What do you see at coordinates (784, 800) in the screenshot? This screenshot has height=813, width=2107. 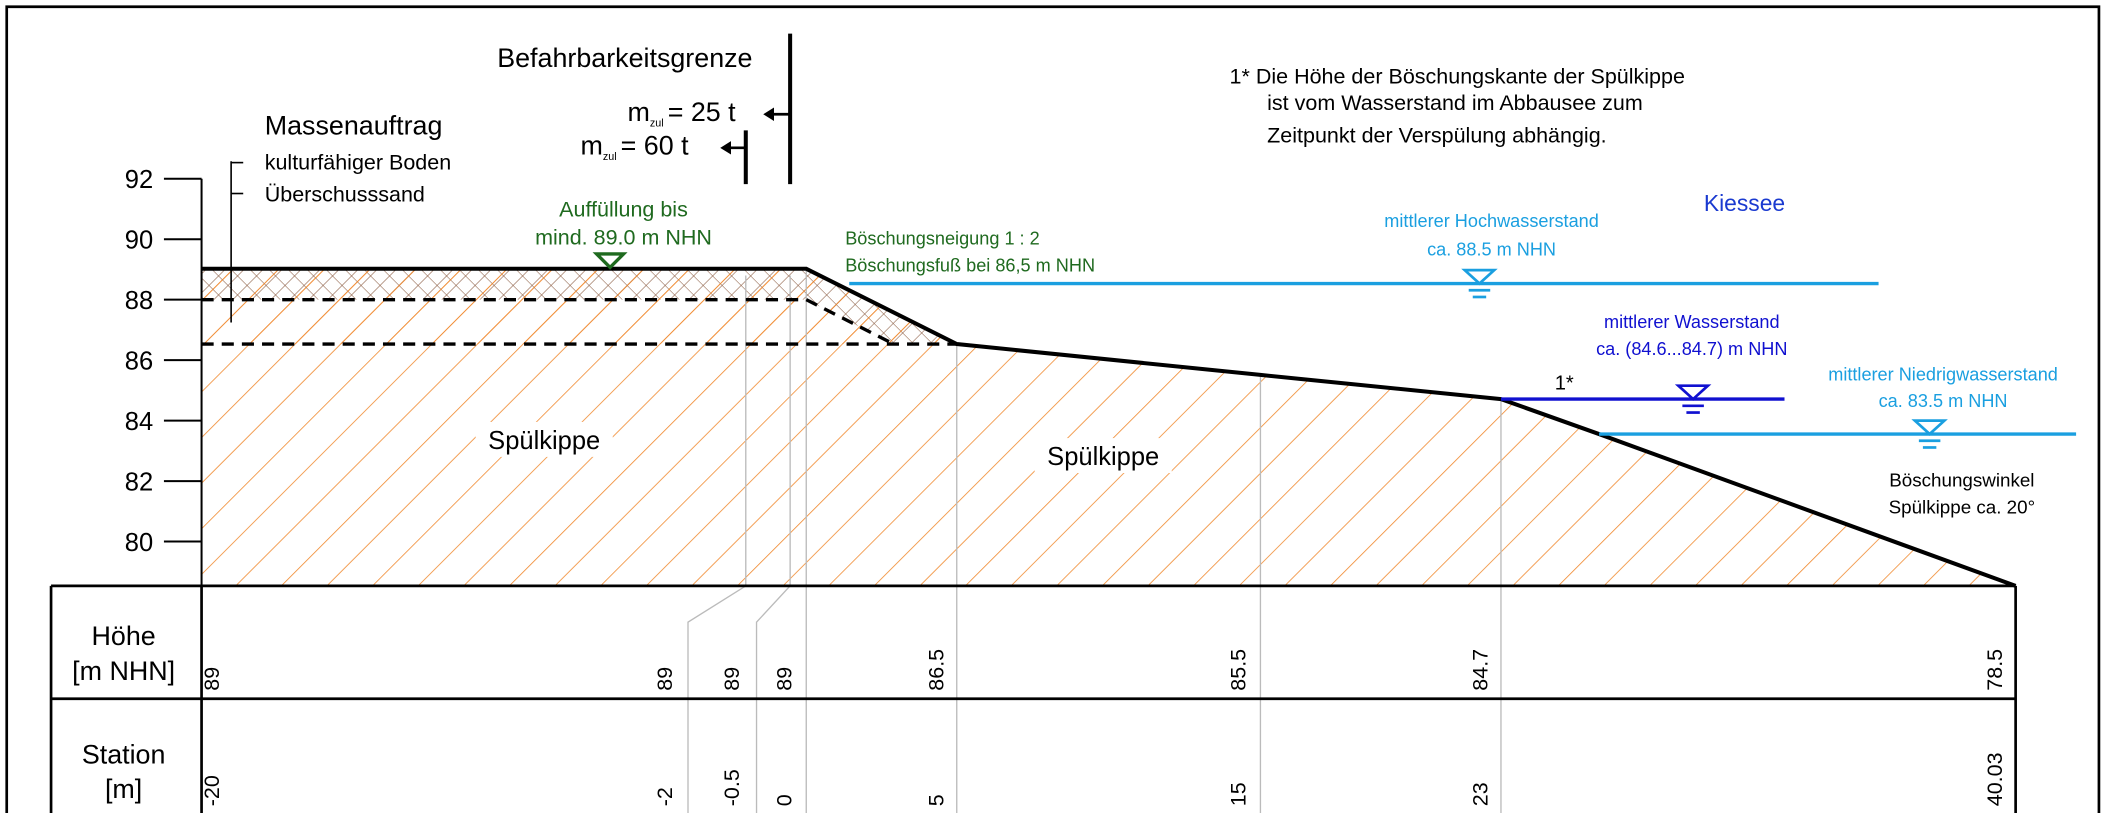 I see `table-cell: 0` at bounding box center [784, 800].